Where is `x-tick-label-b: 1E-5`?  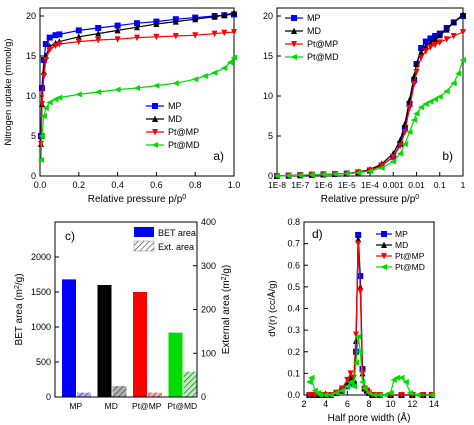 x-tick-label-b: 1E-5 is located at coordinates (347, 185).